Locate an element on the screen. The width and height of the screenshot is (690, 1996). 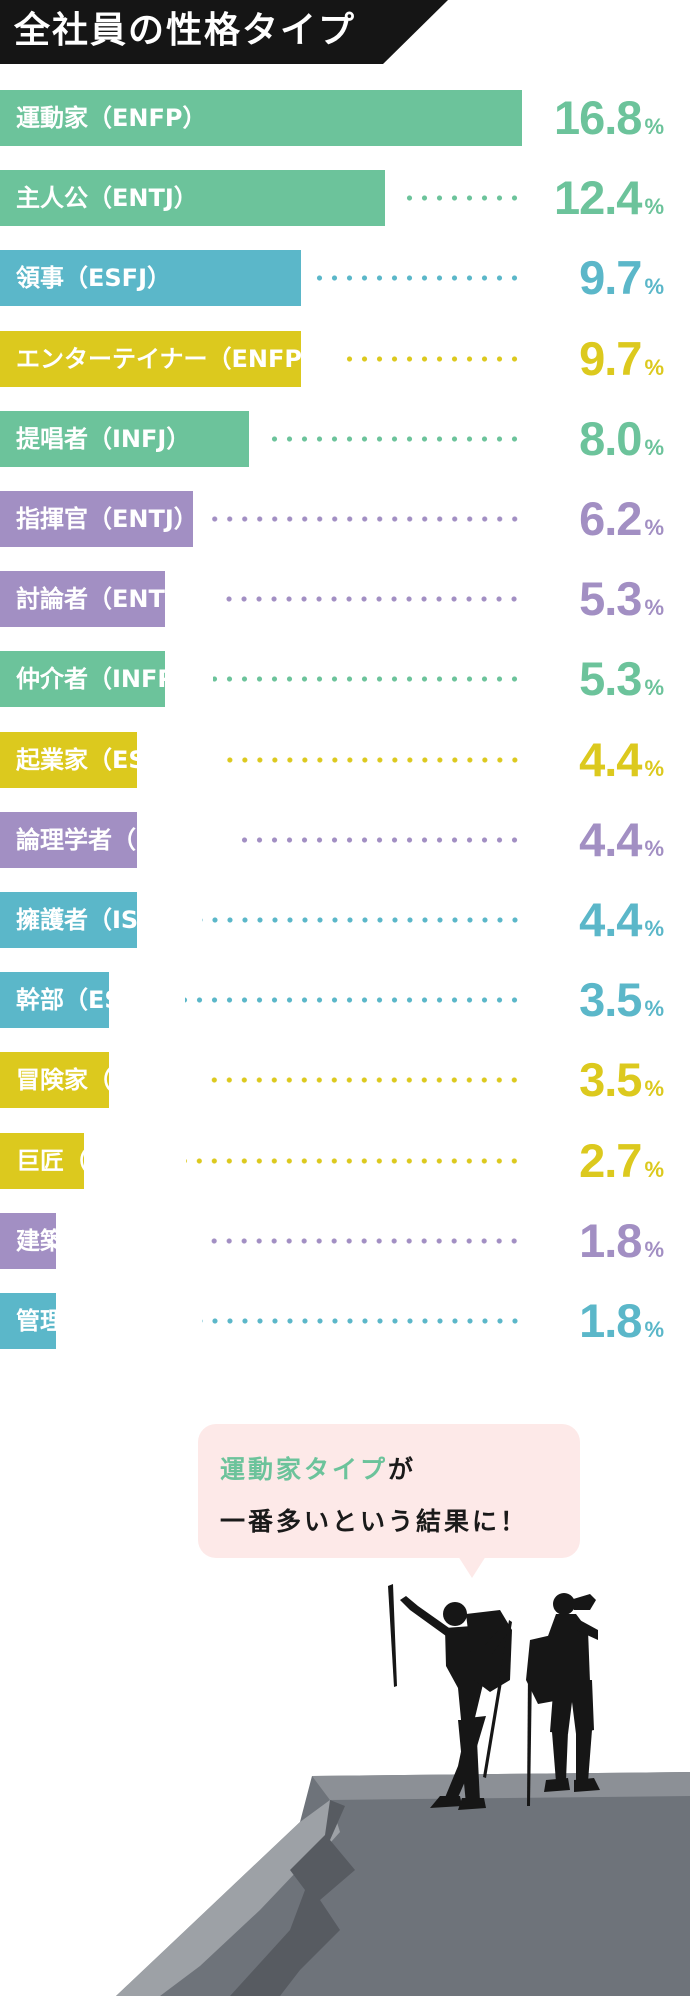
value-label: 6.2% is located at coordinates (621, 519).